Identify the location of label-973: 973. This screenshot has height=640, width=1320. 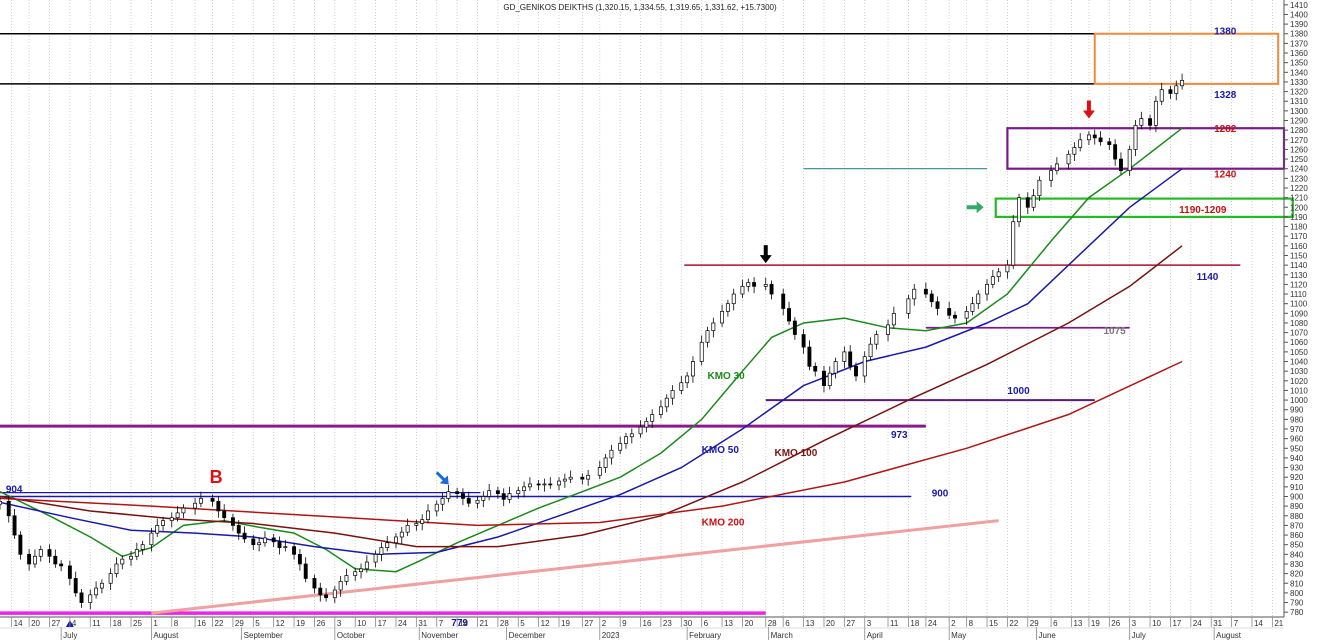
(899, 435).